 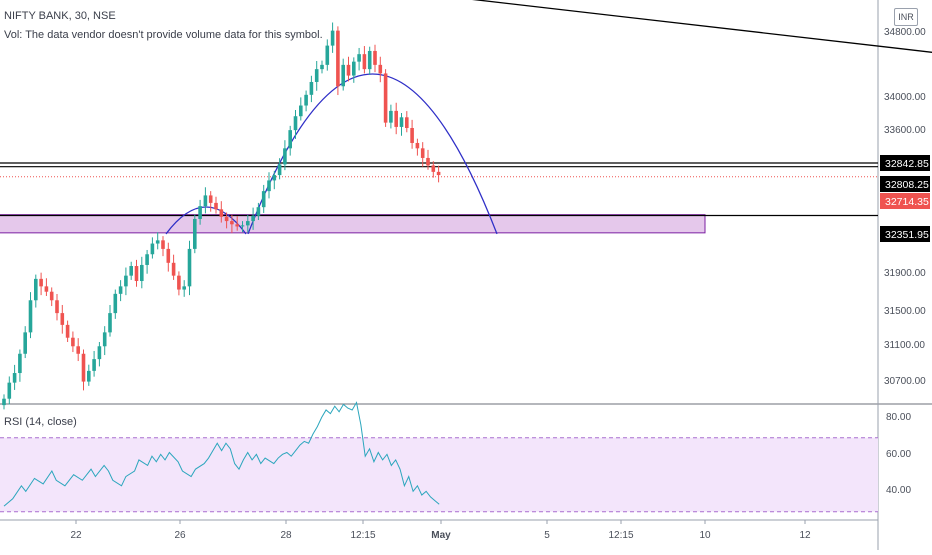 I want to click on price-tag-label: 32842.85, so click(x=907, y=164).